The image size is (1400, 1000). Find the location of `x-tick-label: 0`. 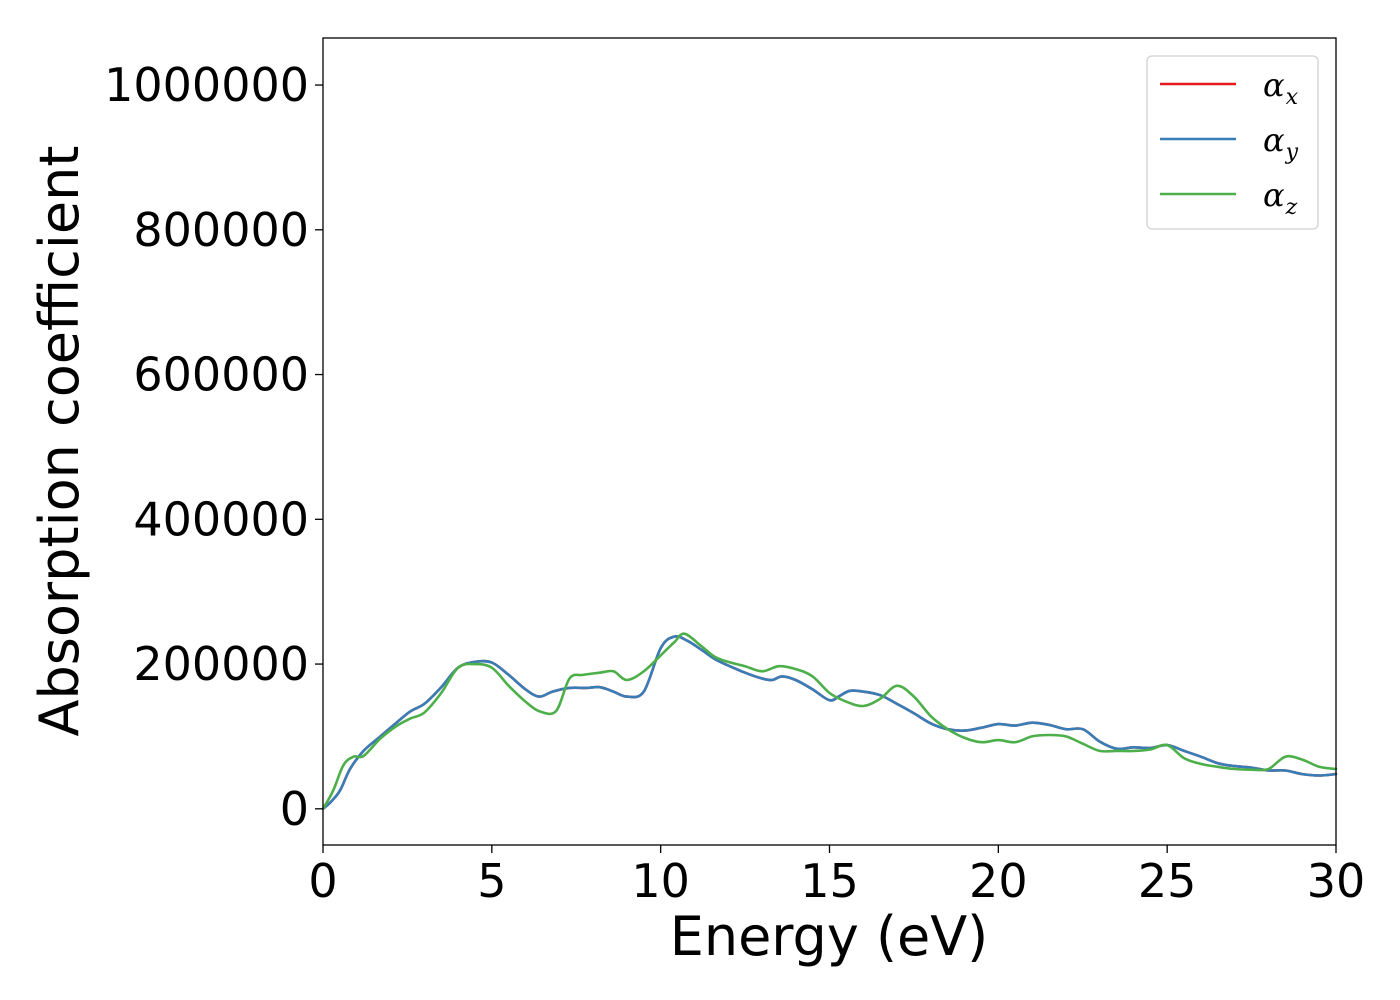

x-tick-label: 0 is located at coordinates (322, 881).